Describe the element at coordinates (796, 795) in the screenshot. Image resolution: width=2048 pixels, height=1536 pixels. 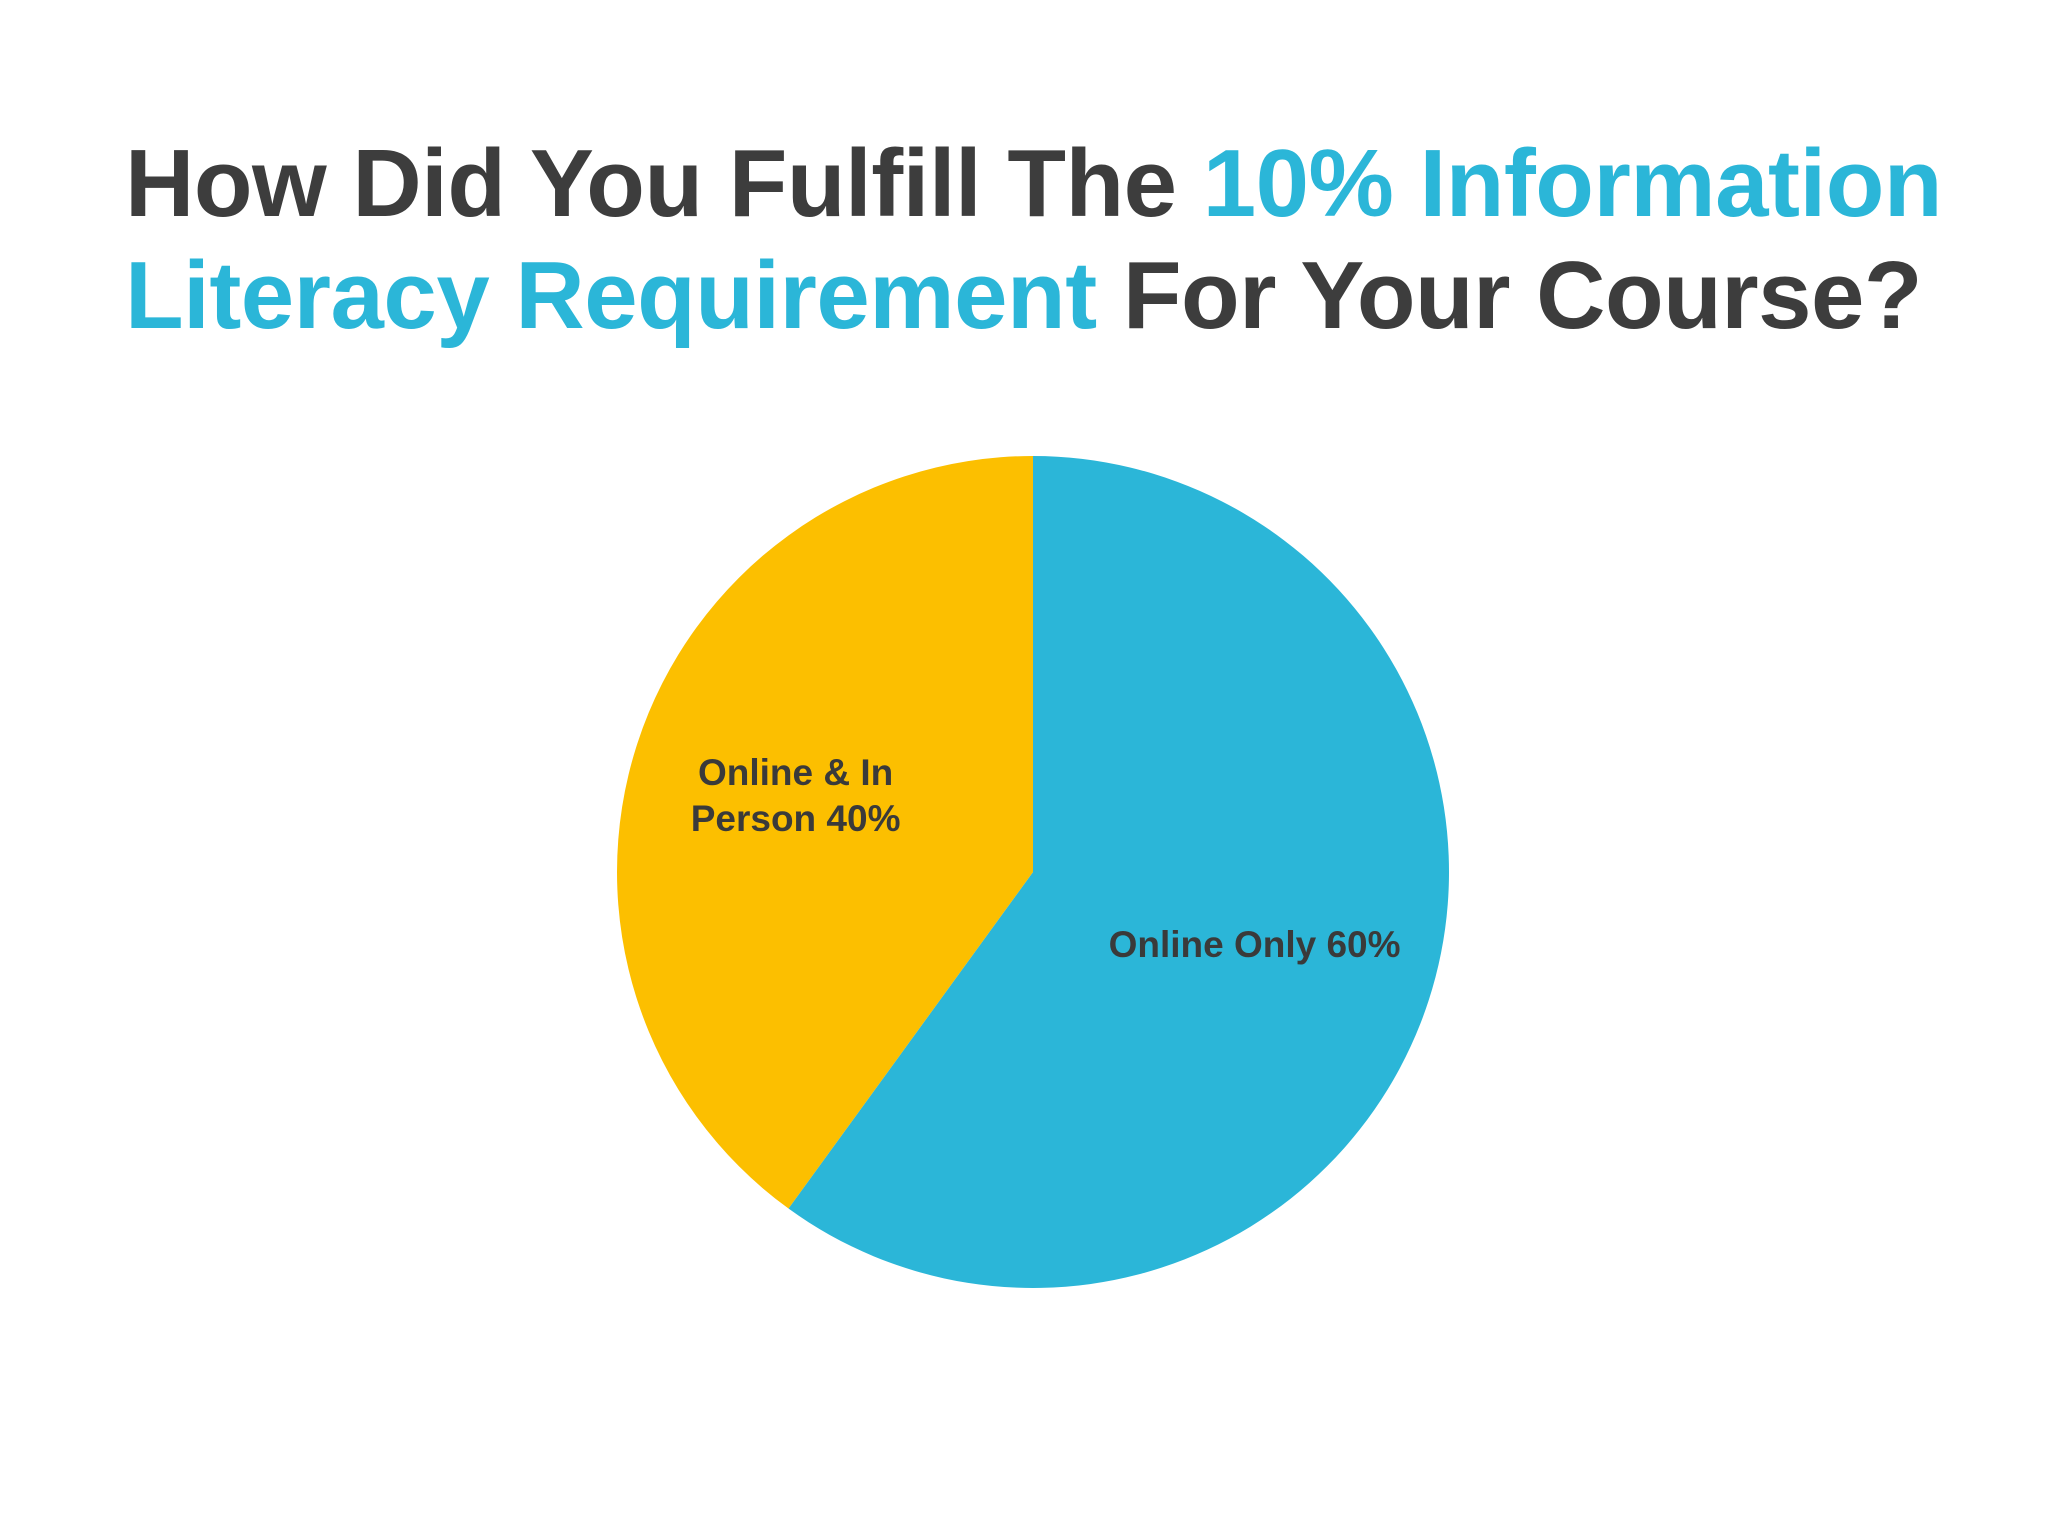
I see `slice-label-online-in-person: Online & In Person 40%` at that location.